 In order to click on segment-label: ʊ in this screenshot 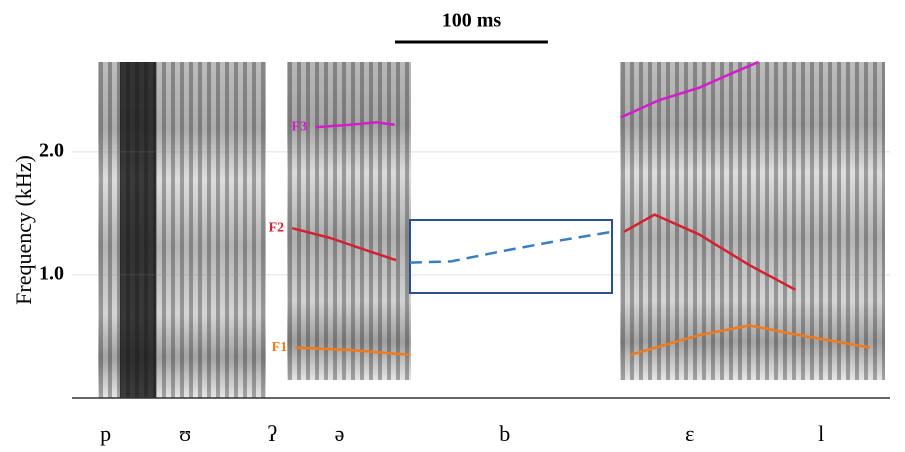, I will do `click(185, 433)`.